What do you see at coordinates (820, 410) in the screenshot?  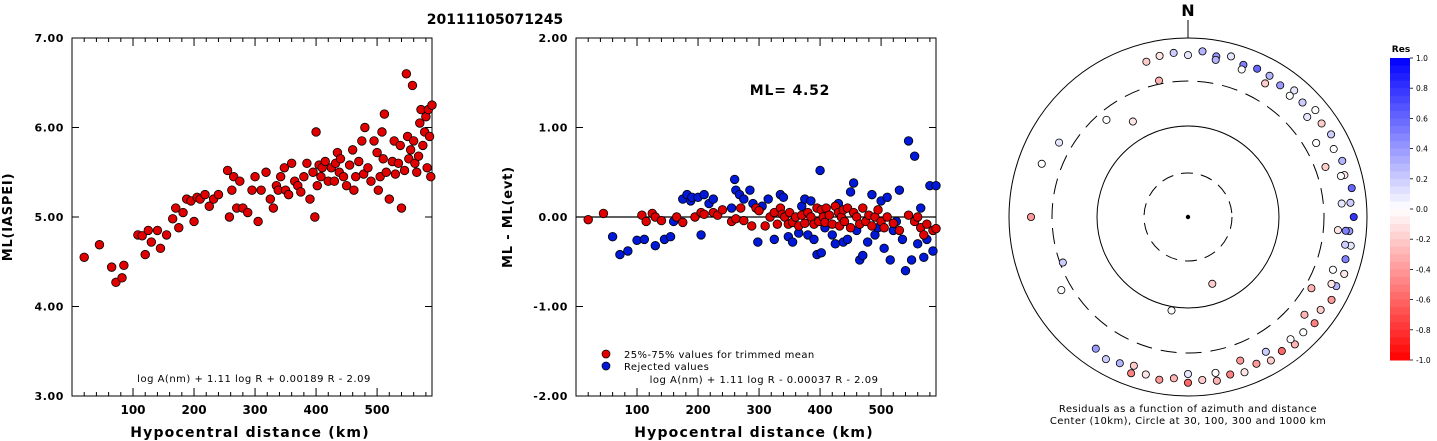 I see `x-tick-label: 400` at bounding box center [820, 410].